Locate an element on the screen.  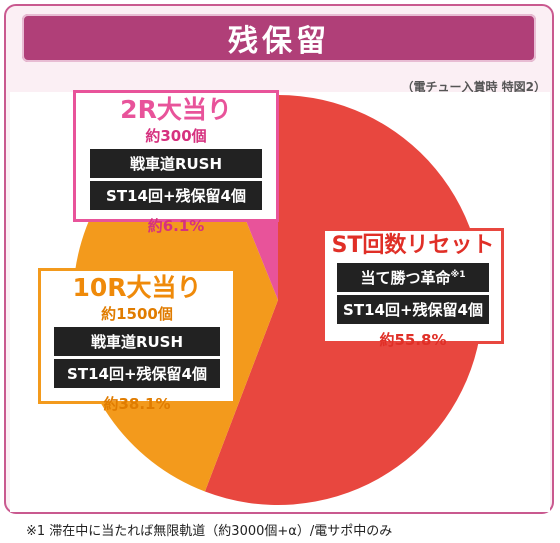
footnote: ※1 滞在中に当たれば無限軌道（約3000個+α）/電サポ中のみ is located at coordinates (209, 531).